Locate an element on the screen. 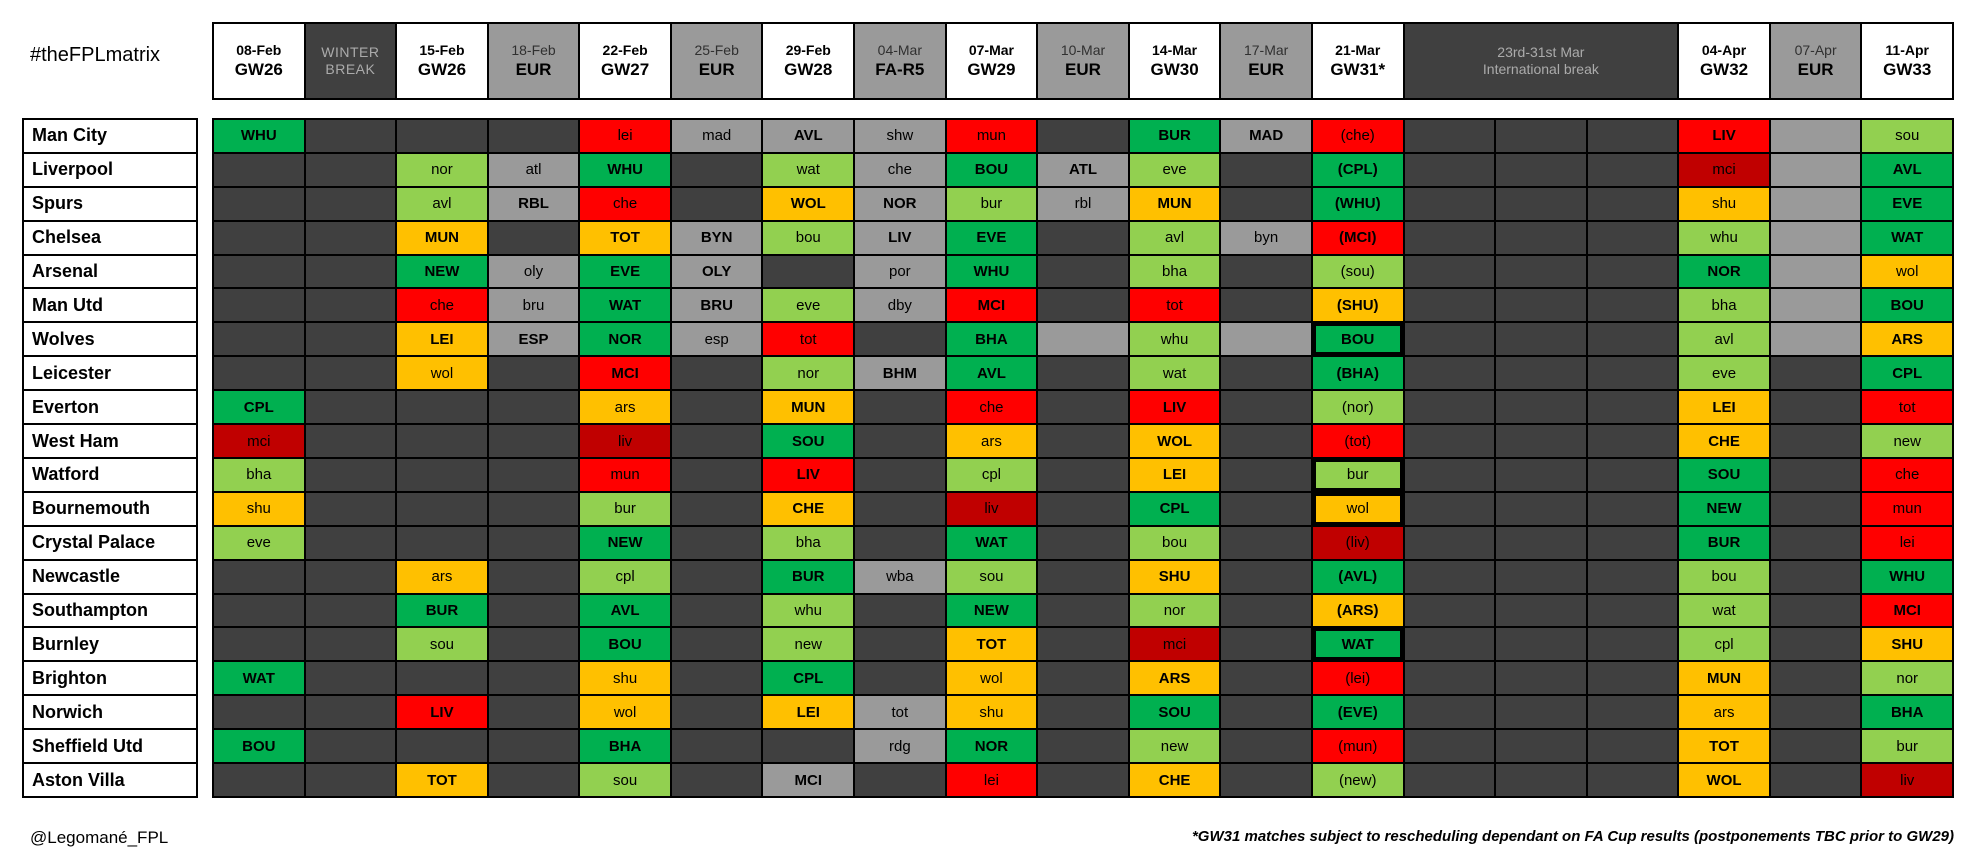 This screenshot has width=1984, height=868. fixture-cell: LIV is located at coordinates (900, 237).